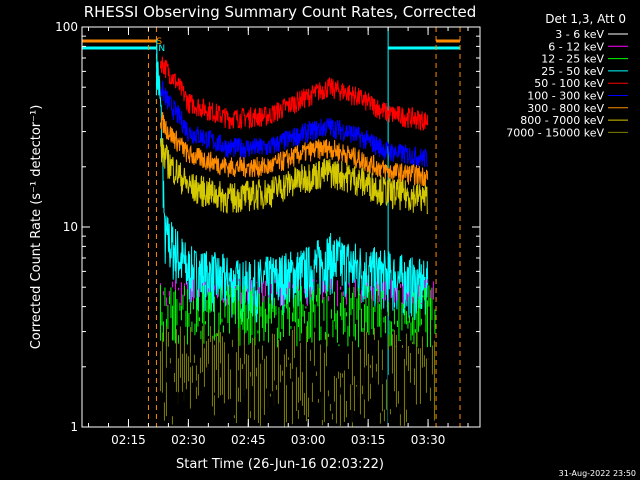 This screenshot has width=640, height=480. What do you see at coordinates (161, 49) in the screenshot?
I see `flag-marker-n: N` at bounding box center [161, 49].